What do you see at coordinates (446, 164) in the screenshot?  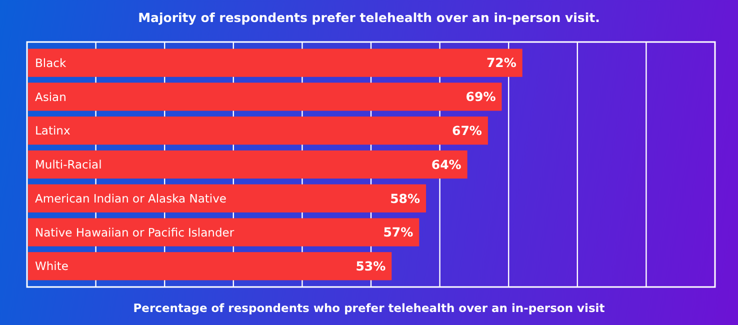 I see `data-label: 64%` at bounding box center [446, 164].